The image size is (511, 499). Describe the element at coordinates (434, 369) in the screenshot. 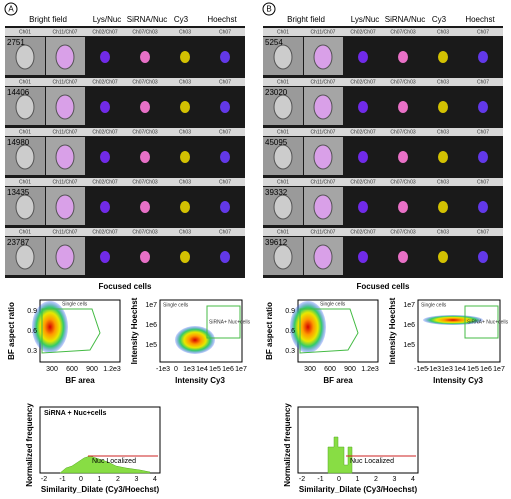

I see `x-tick-label: -1e3` at that location.